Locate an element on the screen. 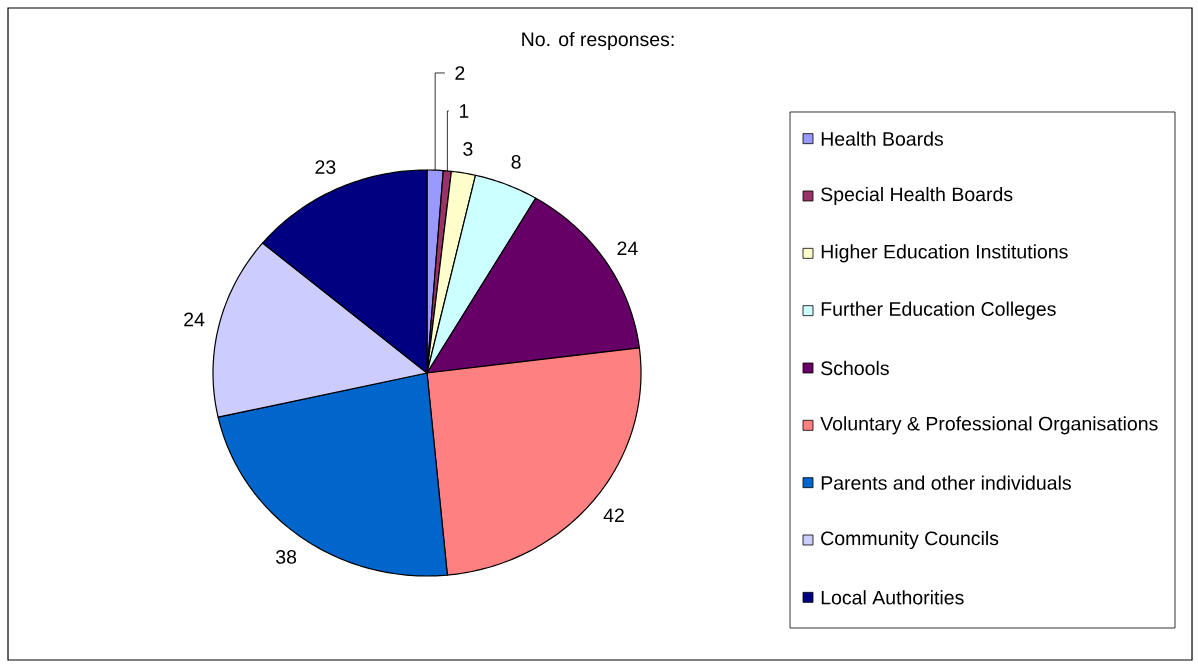 This screenshot has width=1198, height=665. data-label: 38 is located at coordinates (286, 557).